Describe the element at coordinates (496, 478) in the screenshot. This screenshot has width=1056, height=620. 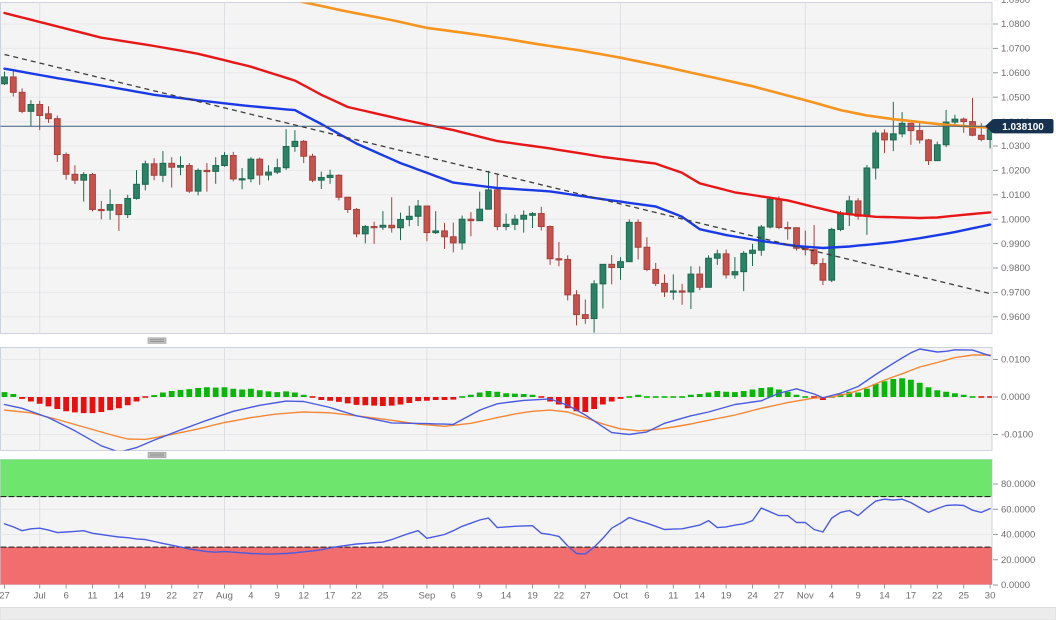
I see `rsi-overbought-zone` at that location.